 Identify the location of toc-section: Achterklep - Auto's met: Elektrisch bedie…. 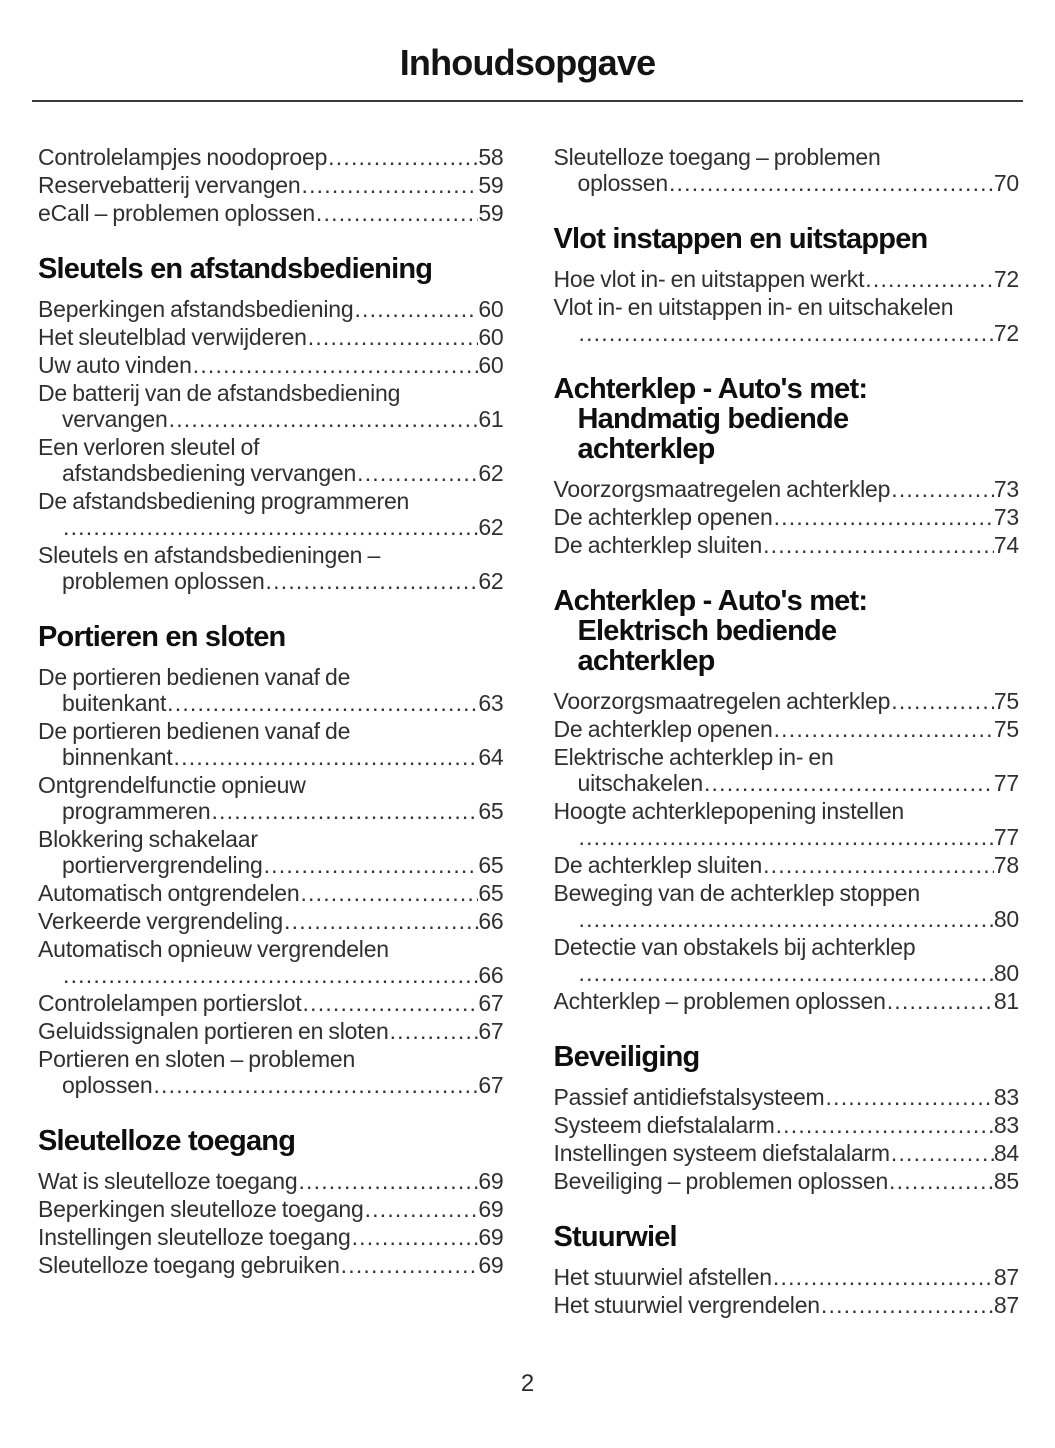
(787, 800).